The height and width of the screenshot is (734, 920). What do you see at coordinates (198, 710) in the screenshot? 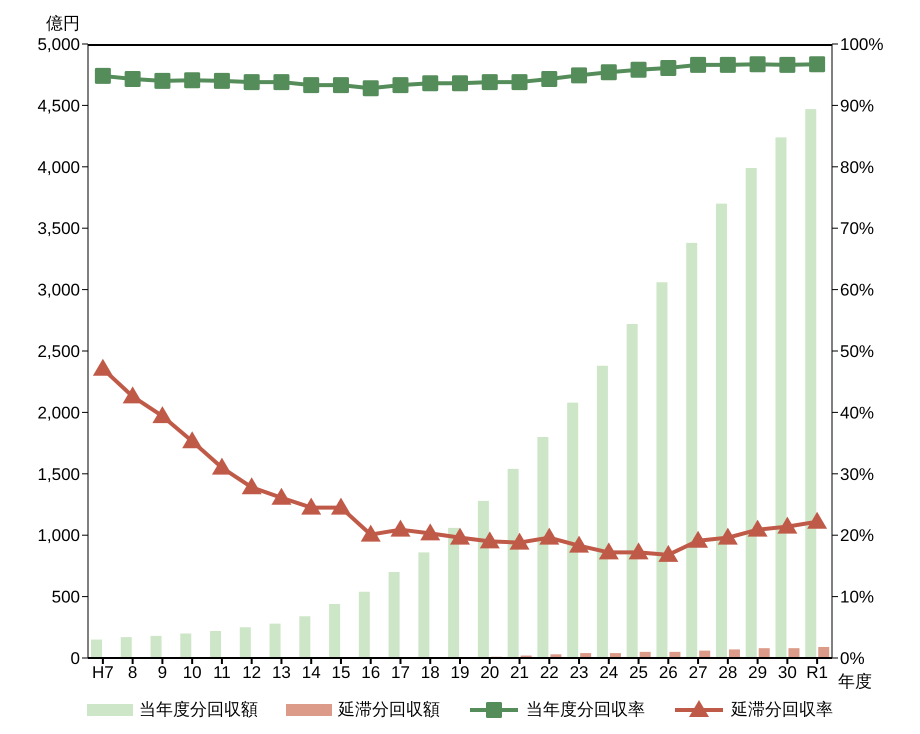
I see `legend-label: 当年度分回収額` at bounding box center [198, 710].